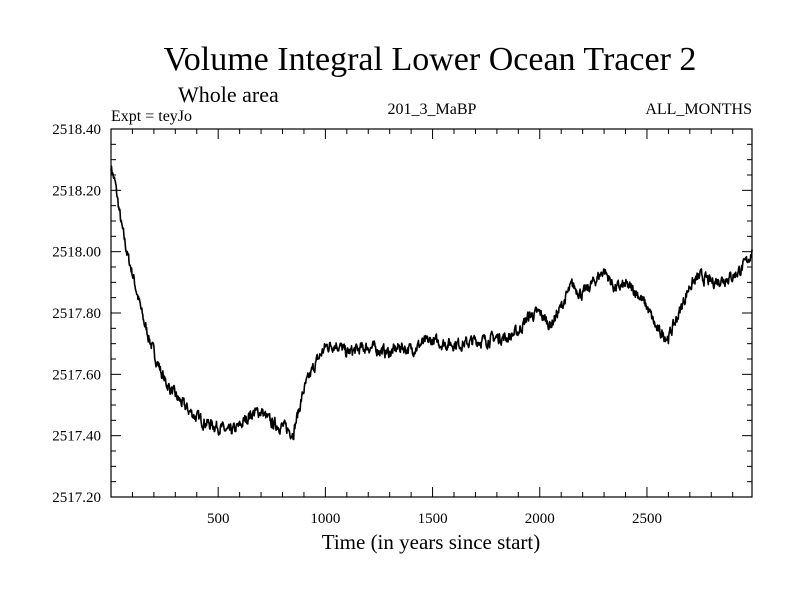 Image resolution: width=800 pixels, height=600 pixels. I want to click on x-tick-label: 2000, so click(540, 519).